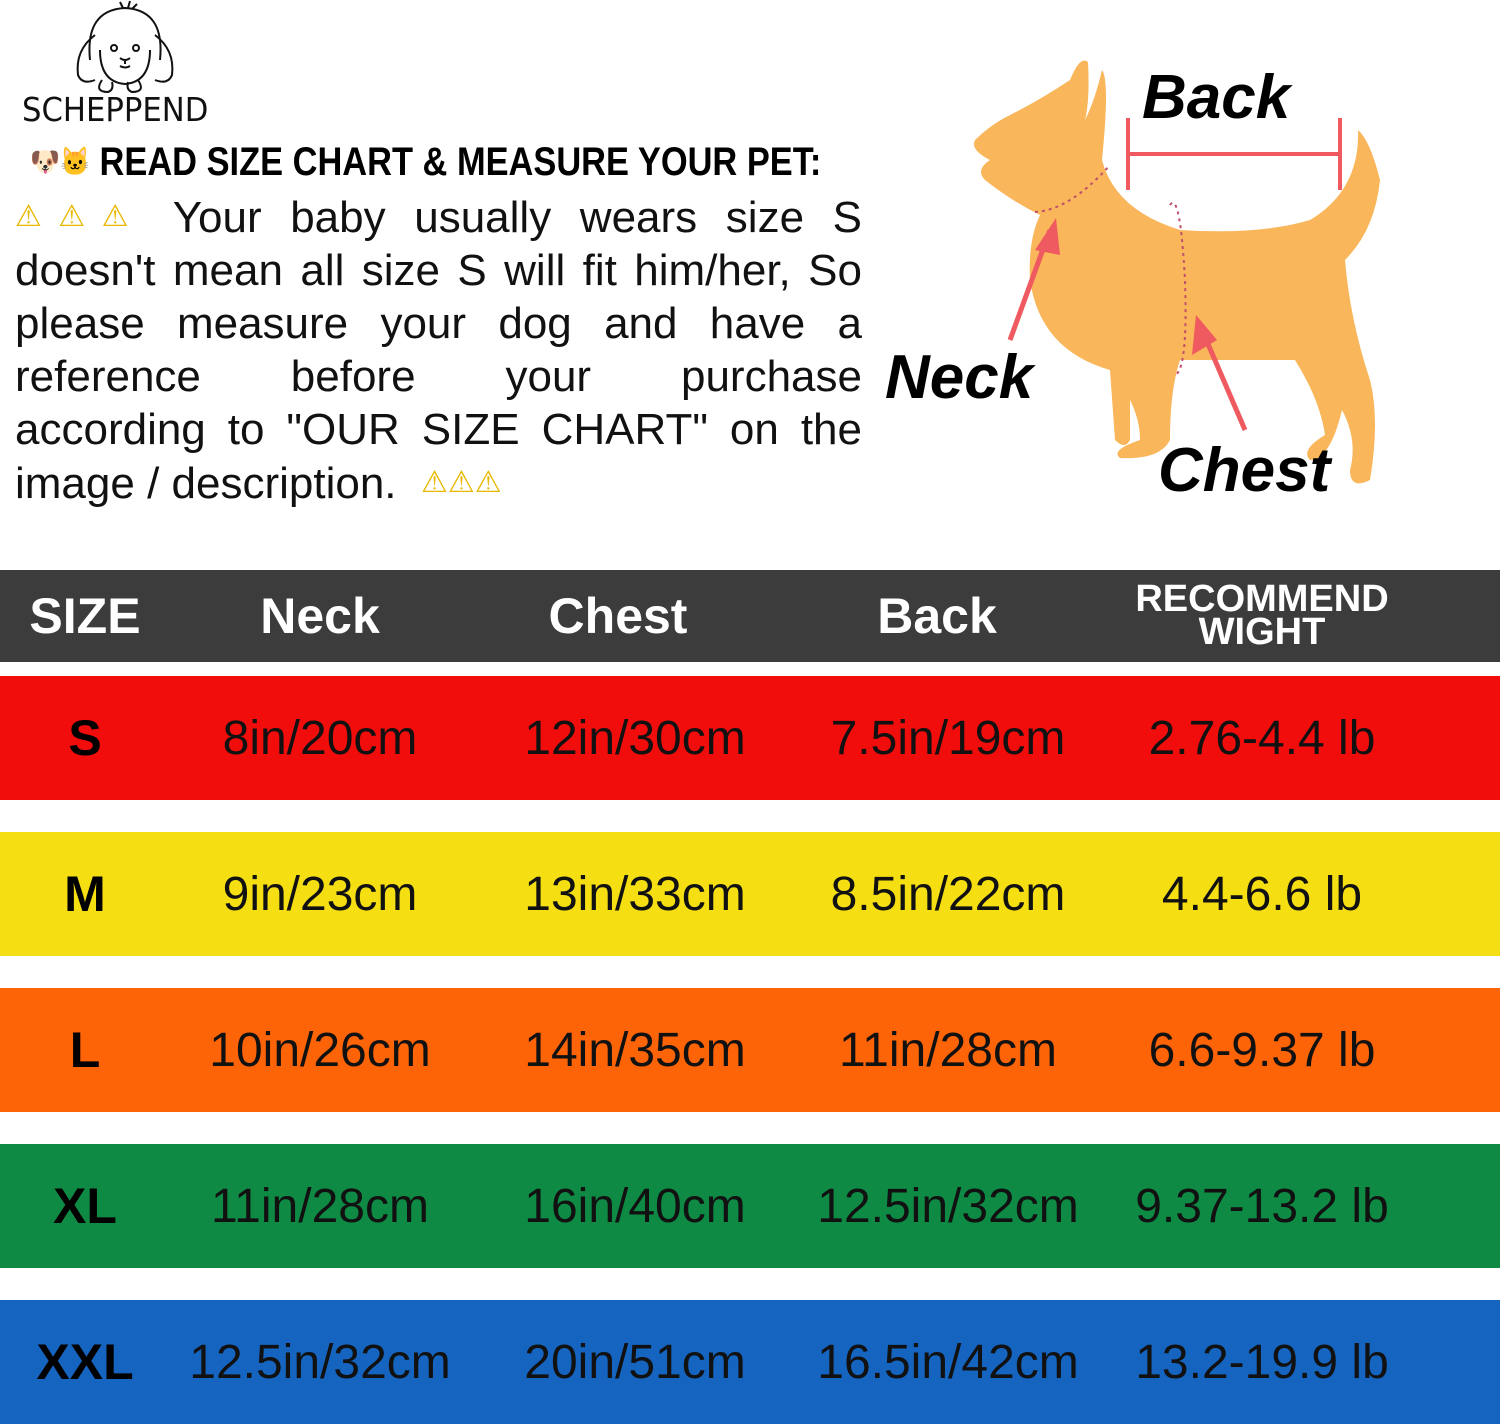  Describe the element at coordinates (750, 738) in the screenshot. I see `table-row: S 8in/20cm 12in/30cm 7.5in/19cm 2.76-4.4 lb` at that location.